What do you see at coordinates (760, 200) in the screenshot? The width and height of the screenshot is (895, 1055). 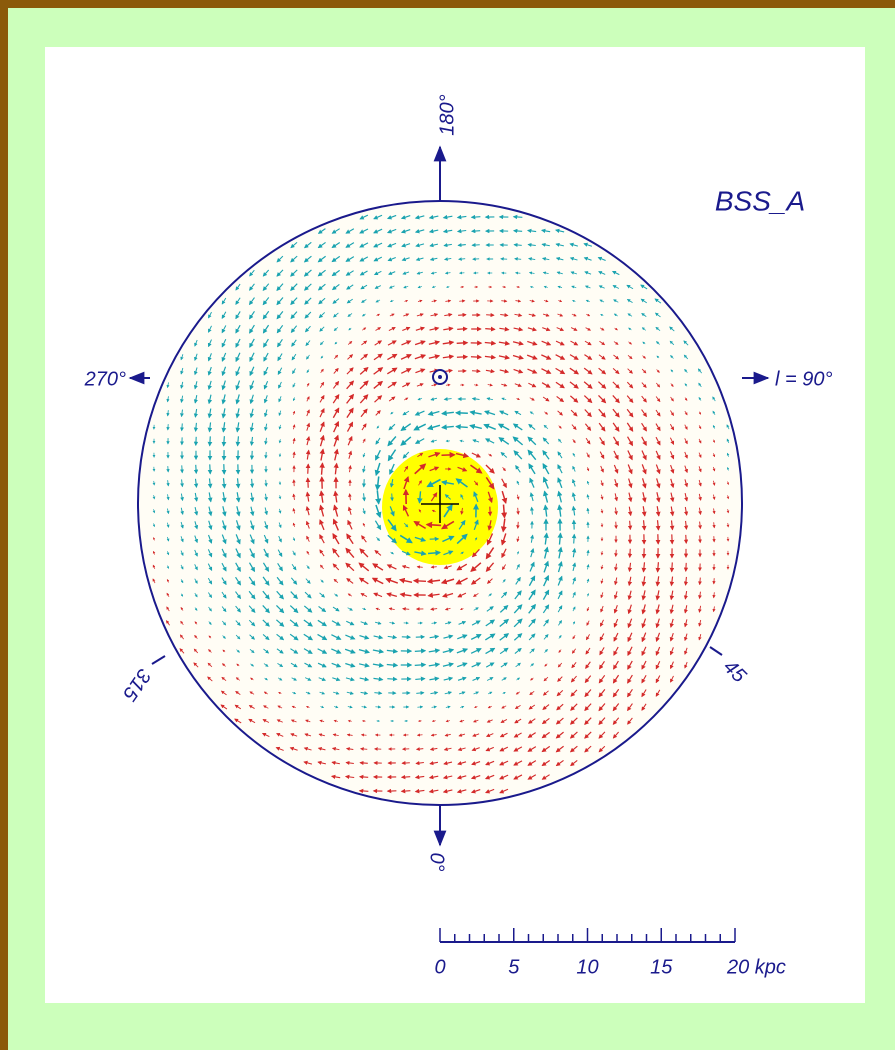 I see `model-title: BSS_A` at bounding box center [760, 200].